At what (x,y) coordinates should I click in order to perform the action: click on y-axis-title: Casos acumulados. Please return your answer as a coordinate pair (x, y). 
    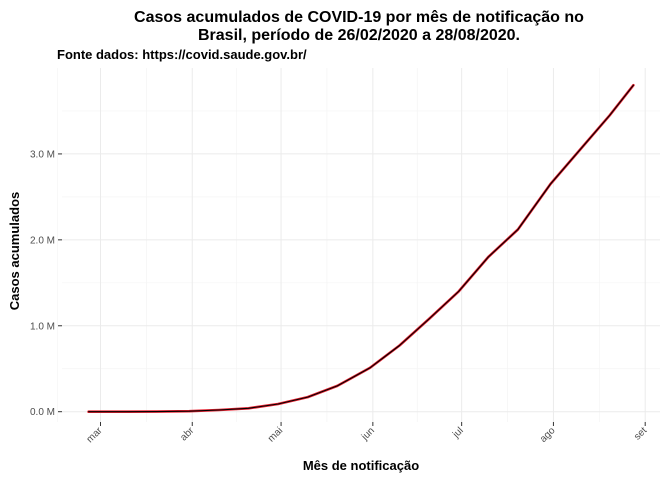
    Looking at the image, I should click on (14, 251).